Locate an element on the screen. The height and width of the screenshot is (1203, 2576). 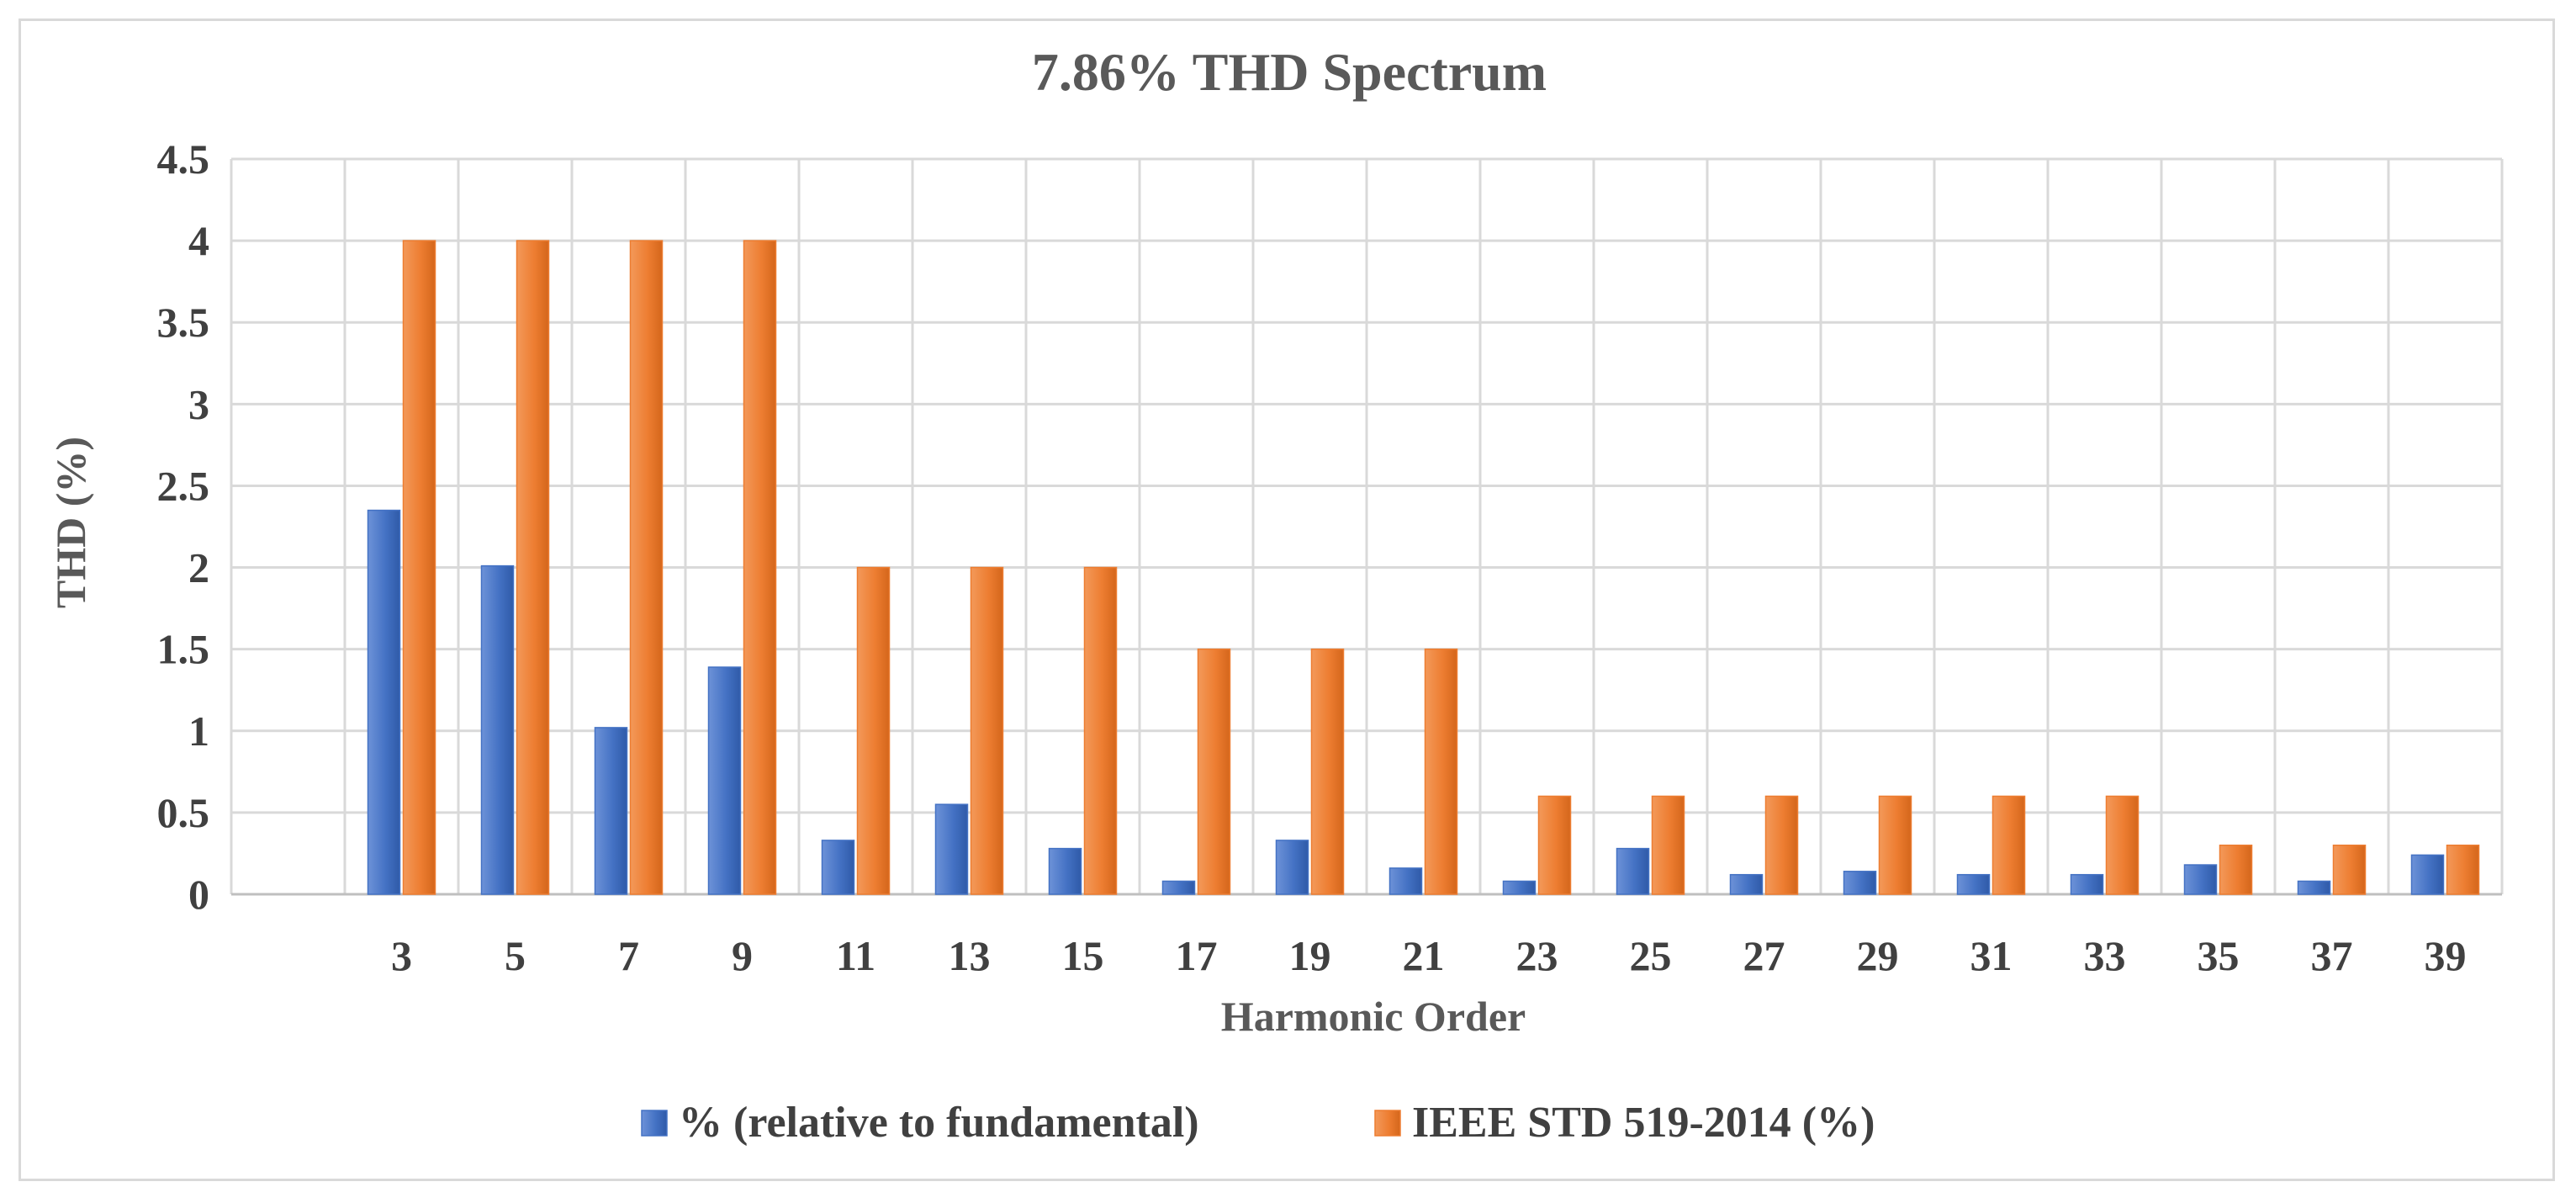
x-axis-ticks: 3 5 7 9 11 13 15 17 19 21 23 25 27 29 31 33 35 37 39 is located at coordinates (1429, 955).